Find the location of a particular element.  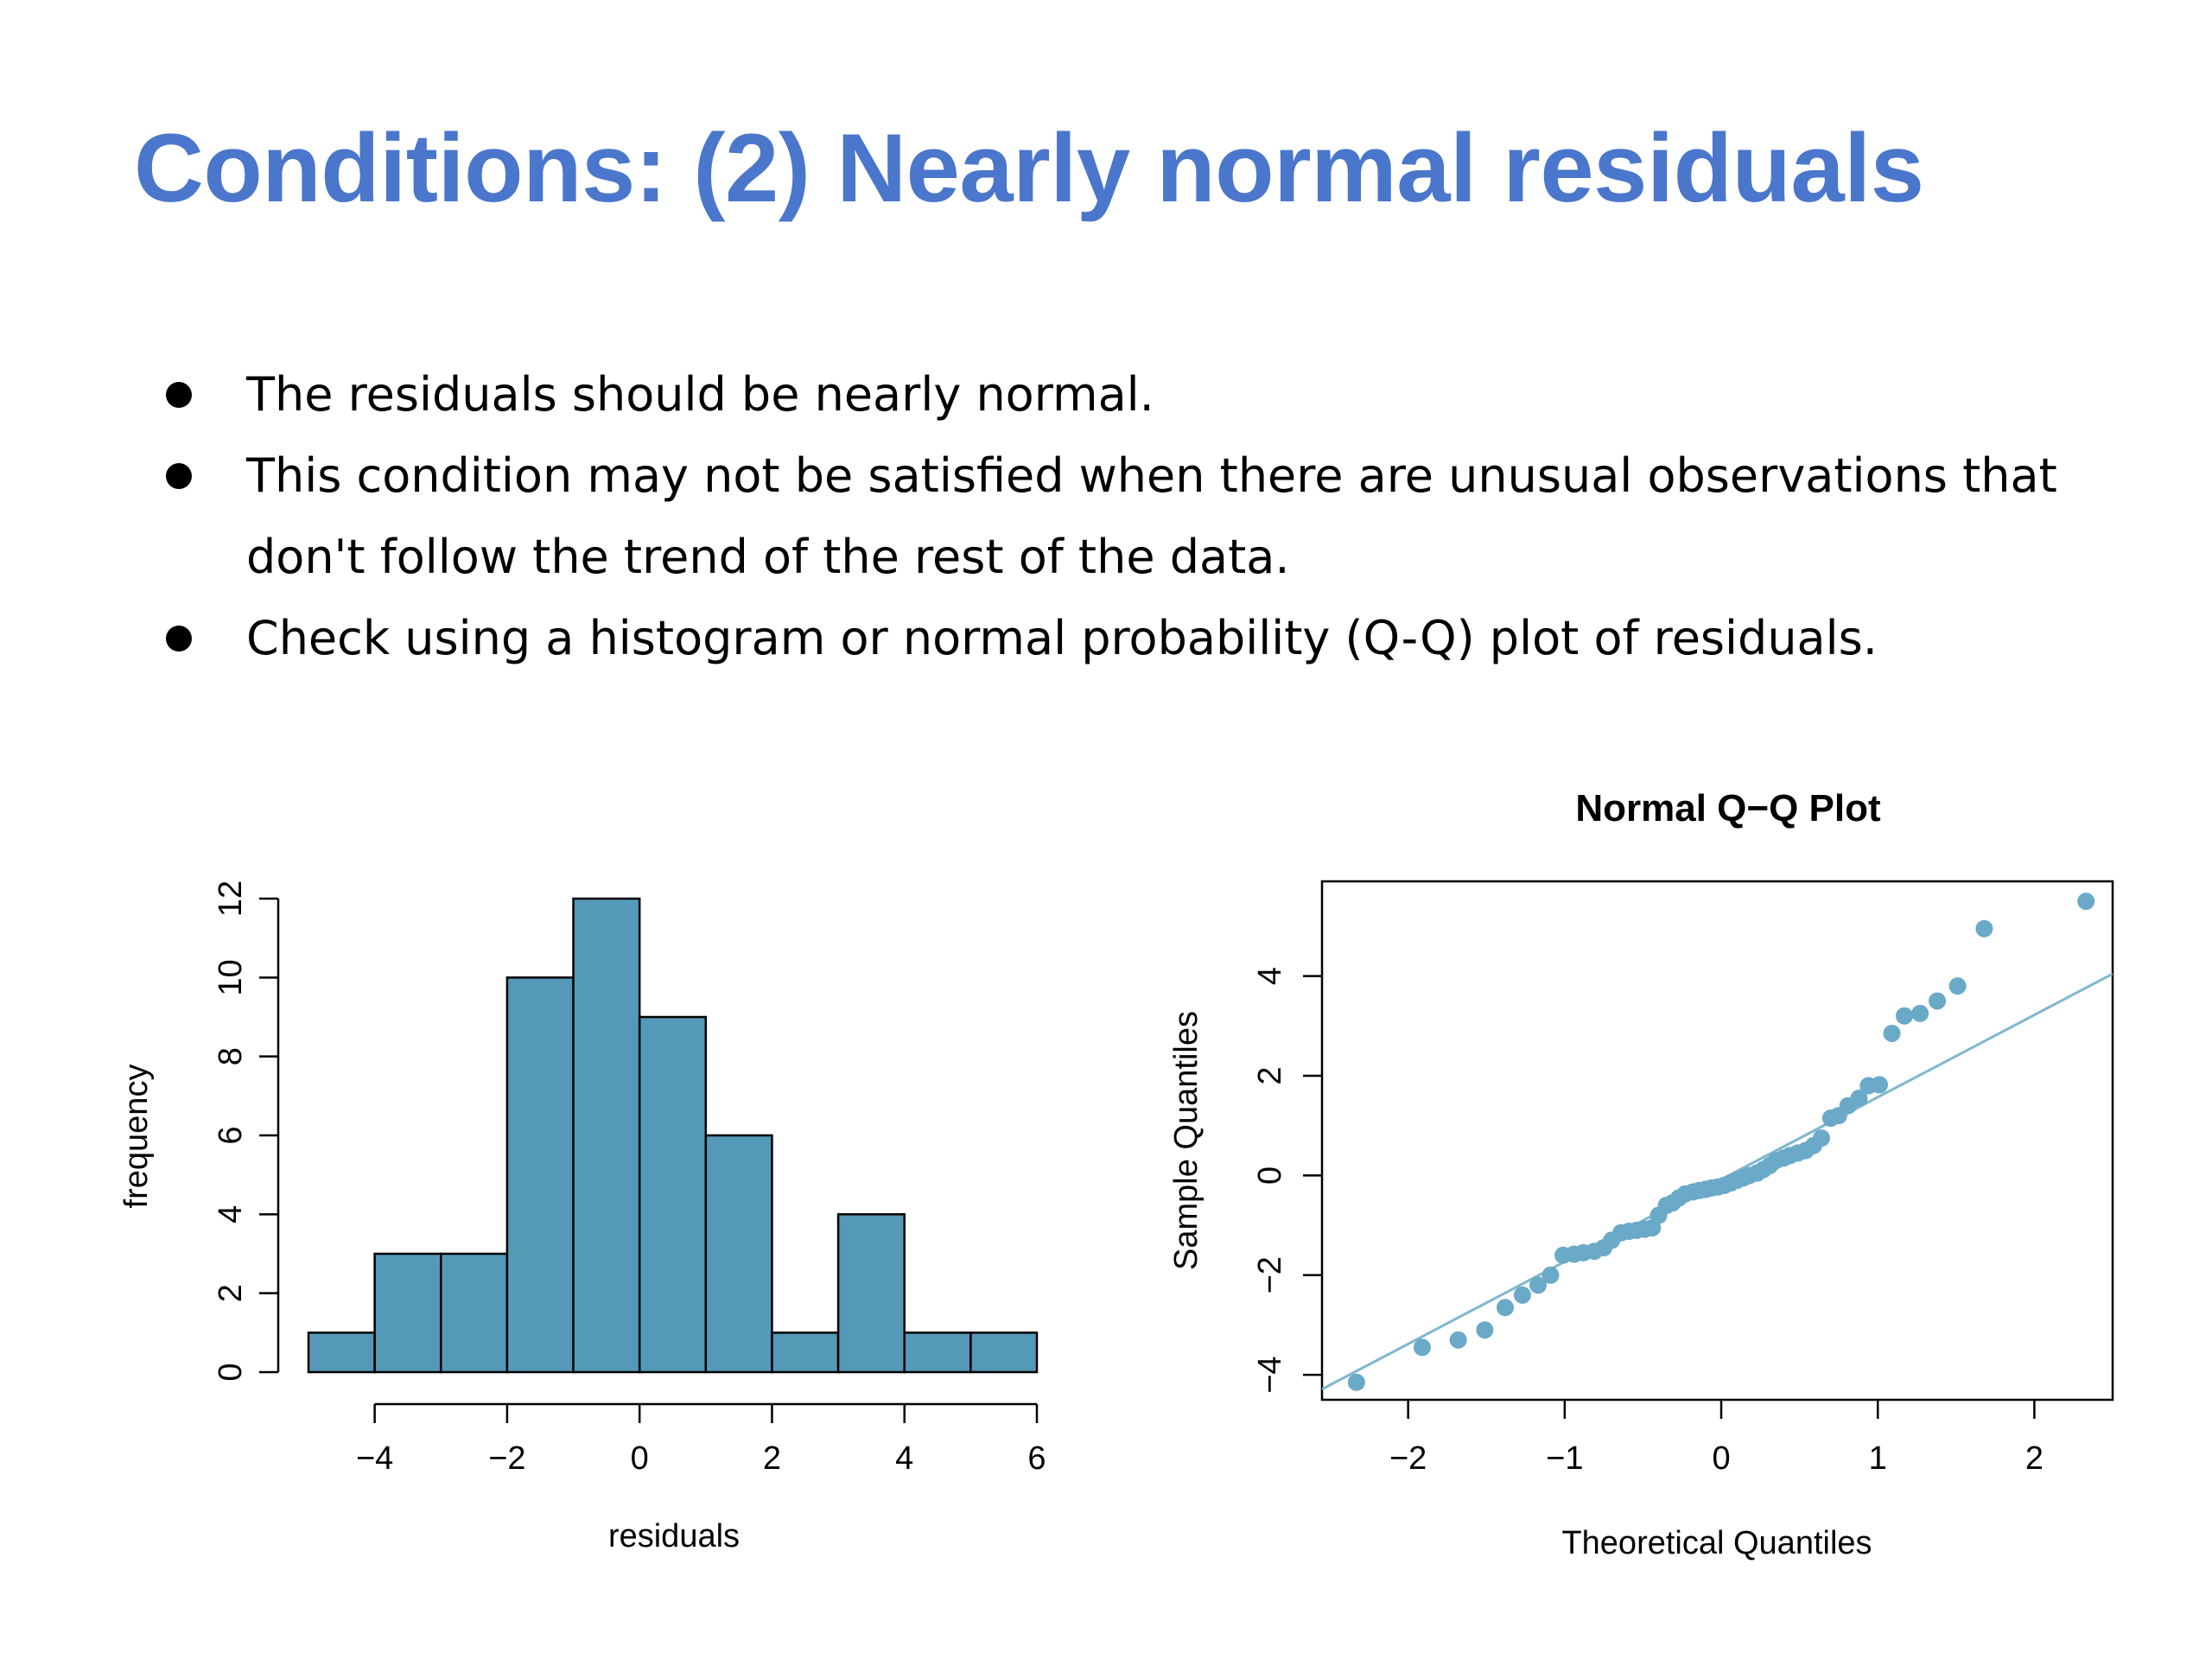

y-tick-label: 10 is located at coordinates (231, 977).